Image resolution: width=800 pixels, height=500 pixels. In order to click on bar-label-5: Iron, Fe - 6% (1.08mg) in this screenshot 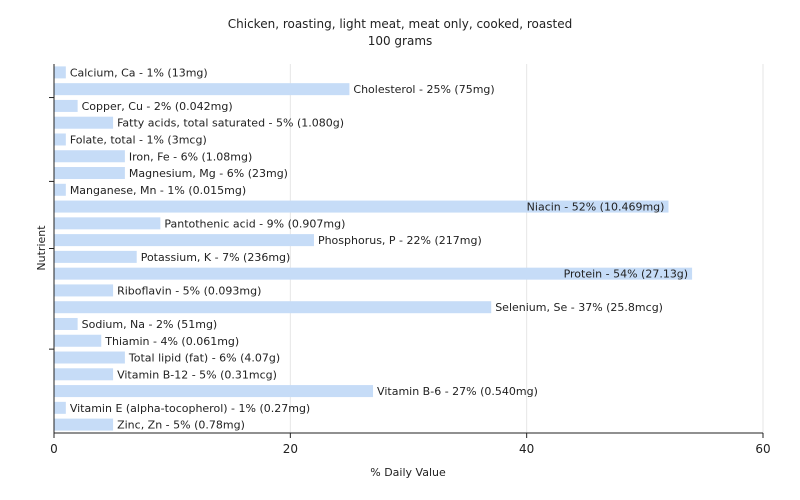, I will do `click(190, 156)`.